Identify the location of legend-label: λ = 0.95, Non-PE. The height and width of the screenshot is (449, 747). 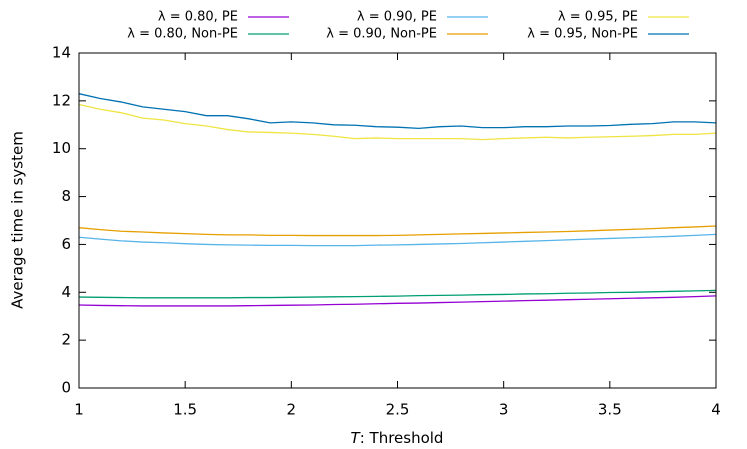
(582, 34).